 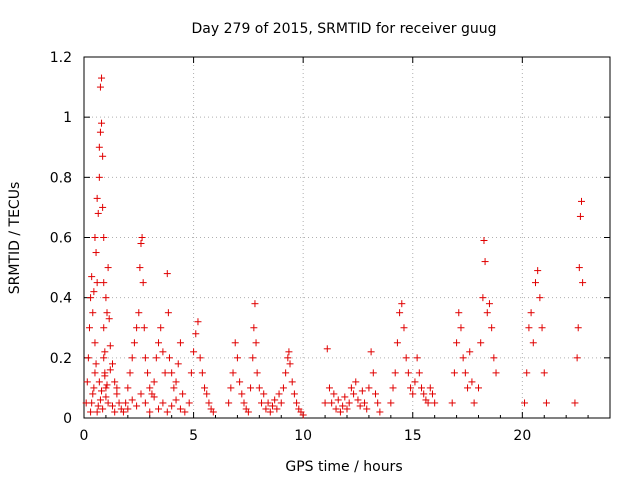 What do you see at coordinates (61, 359) in the screenshot?
I see `y-tick-label: 0.2` at bounding box center [61, 359].